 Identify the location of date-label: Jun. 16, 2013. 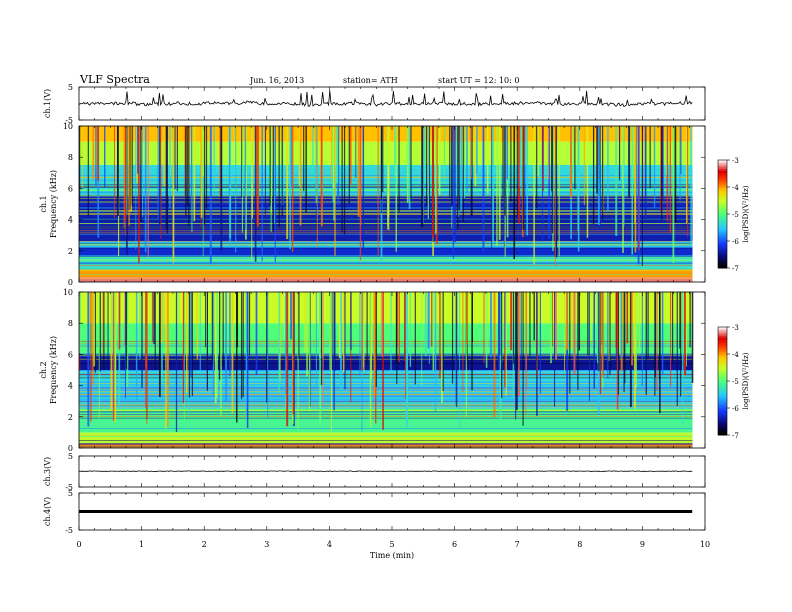
(276, 80).